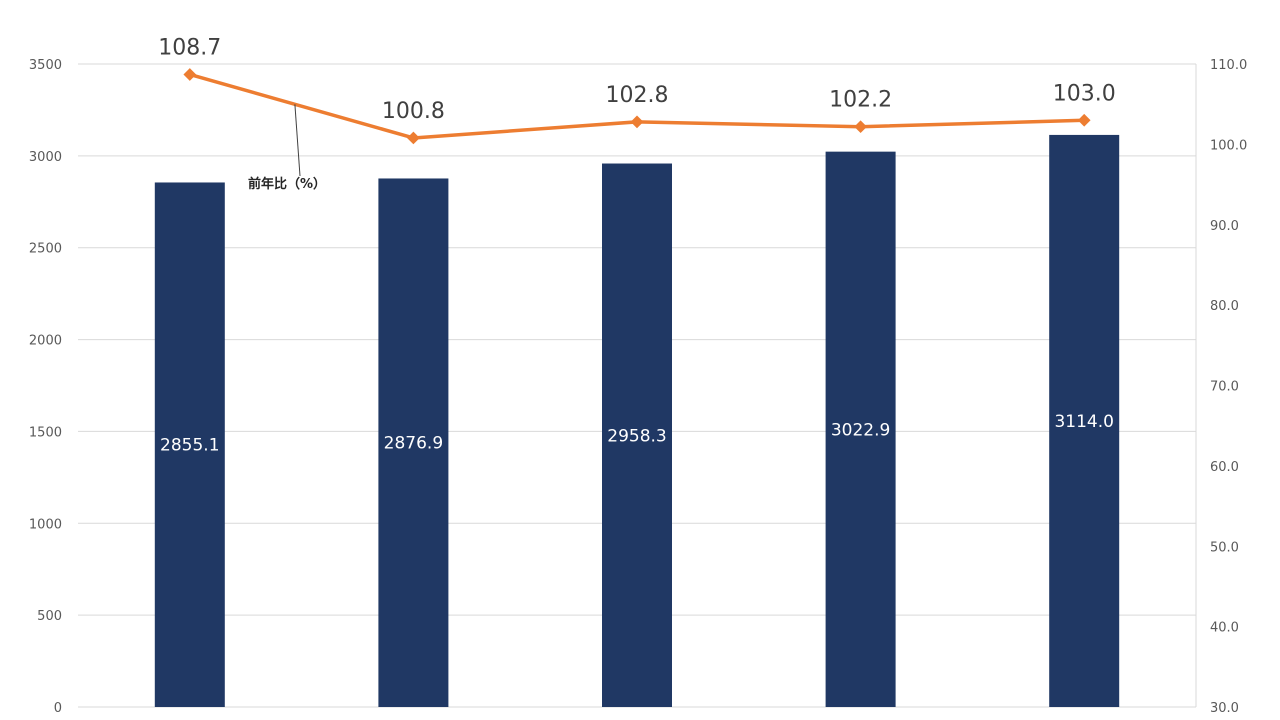  I want to click on y-right-tick-label: 110.0, so click(1228, 65).